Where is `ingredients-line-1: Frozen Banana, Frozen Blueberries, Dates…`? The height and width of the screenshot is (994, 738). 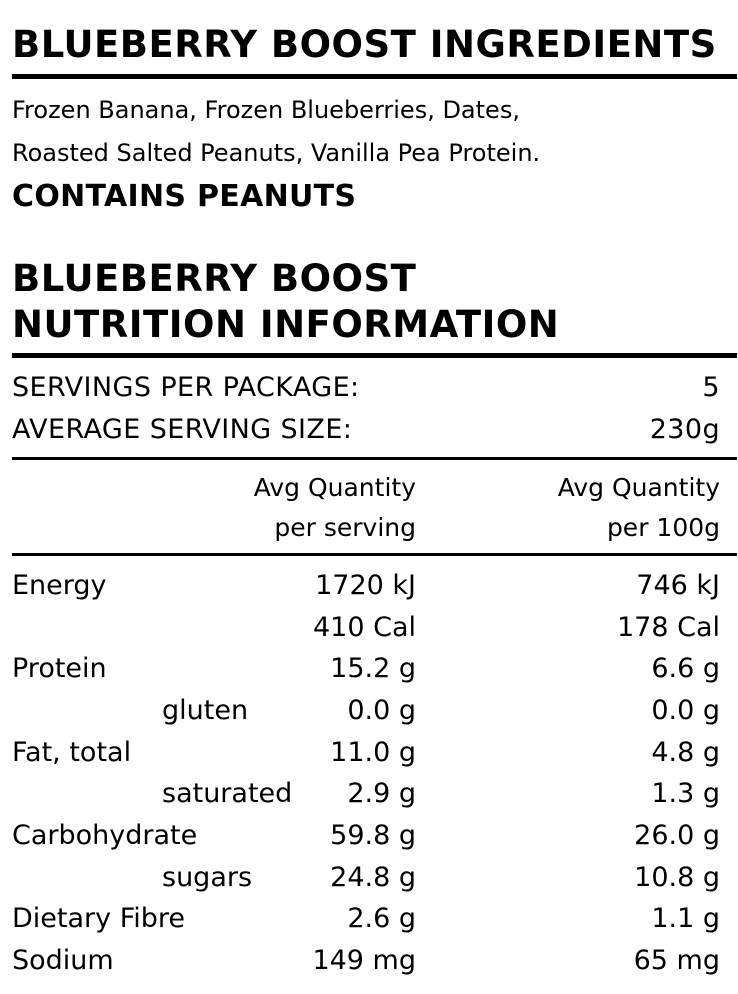
ingredients-line-1: Frozen Banana, Frozen Blueberries, Dates… is located at coordinates (266, 110).